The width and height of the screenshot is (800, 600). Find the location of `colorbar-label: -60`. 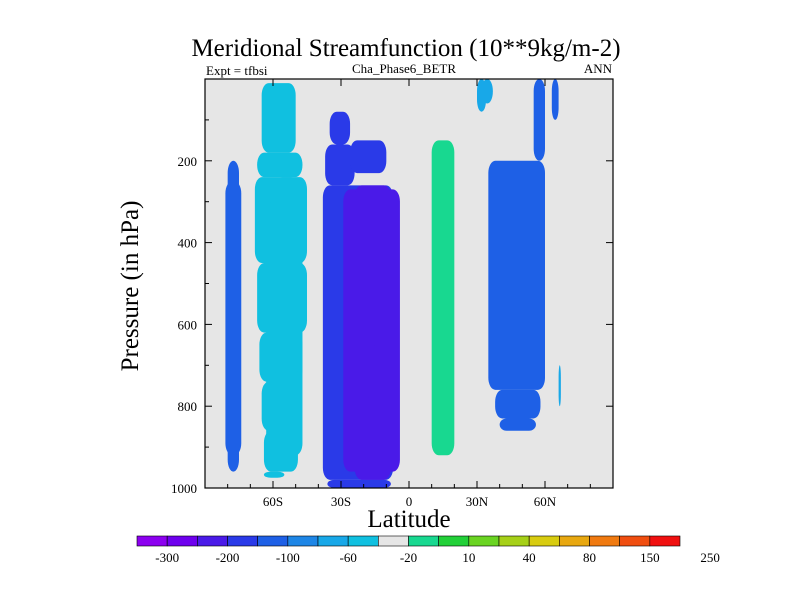

colorbar-label: -60 is located at coordinates (347, 557).